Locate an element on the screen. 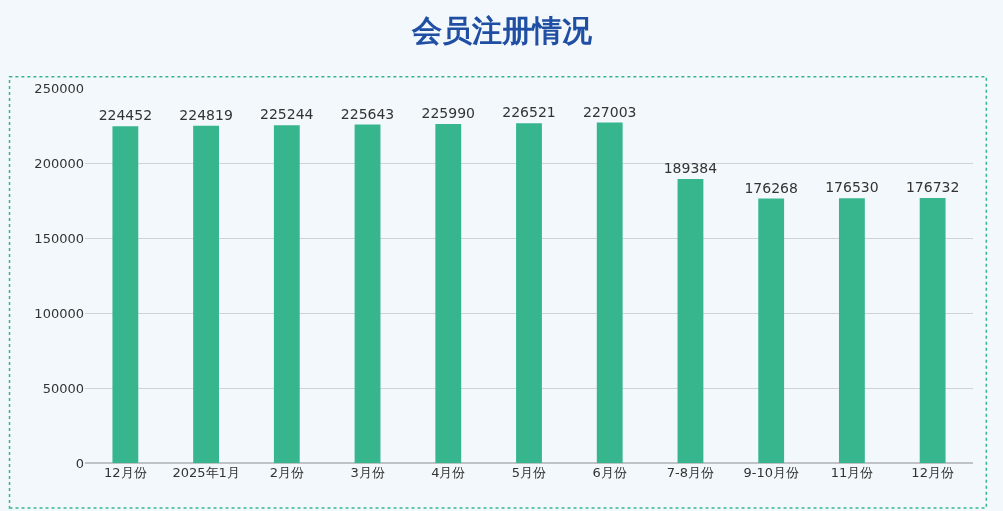 Image resolution: width=1003 pixels, height=511 pixels. data-label: 224452 is located at coordinates (125, 115).